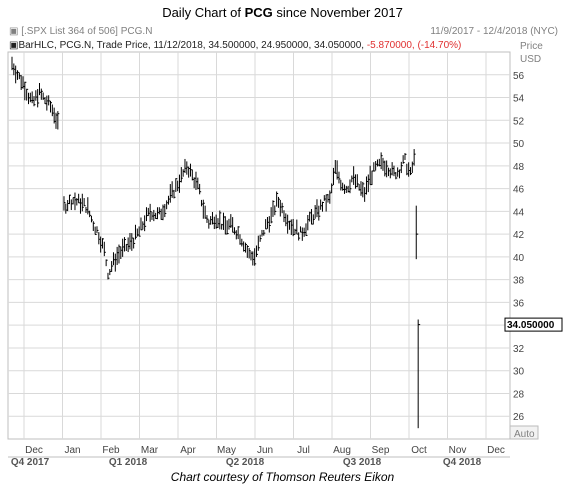 Image resolution: width=565 pixels, height=494 pixels. I want to click on x-tick-label: Mar, so click(150, 450).